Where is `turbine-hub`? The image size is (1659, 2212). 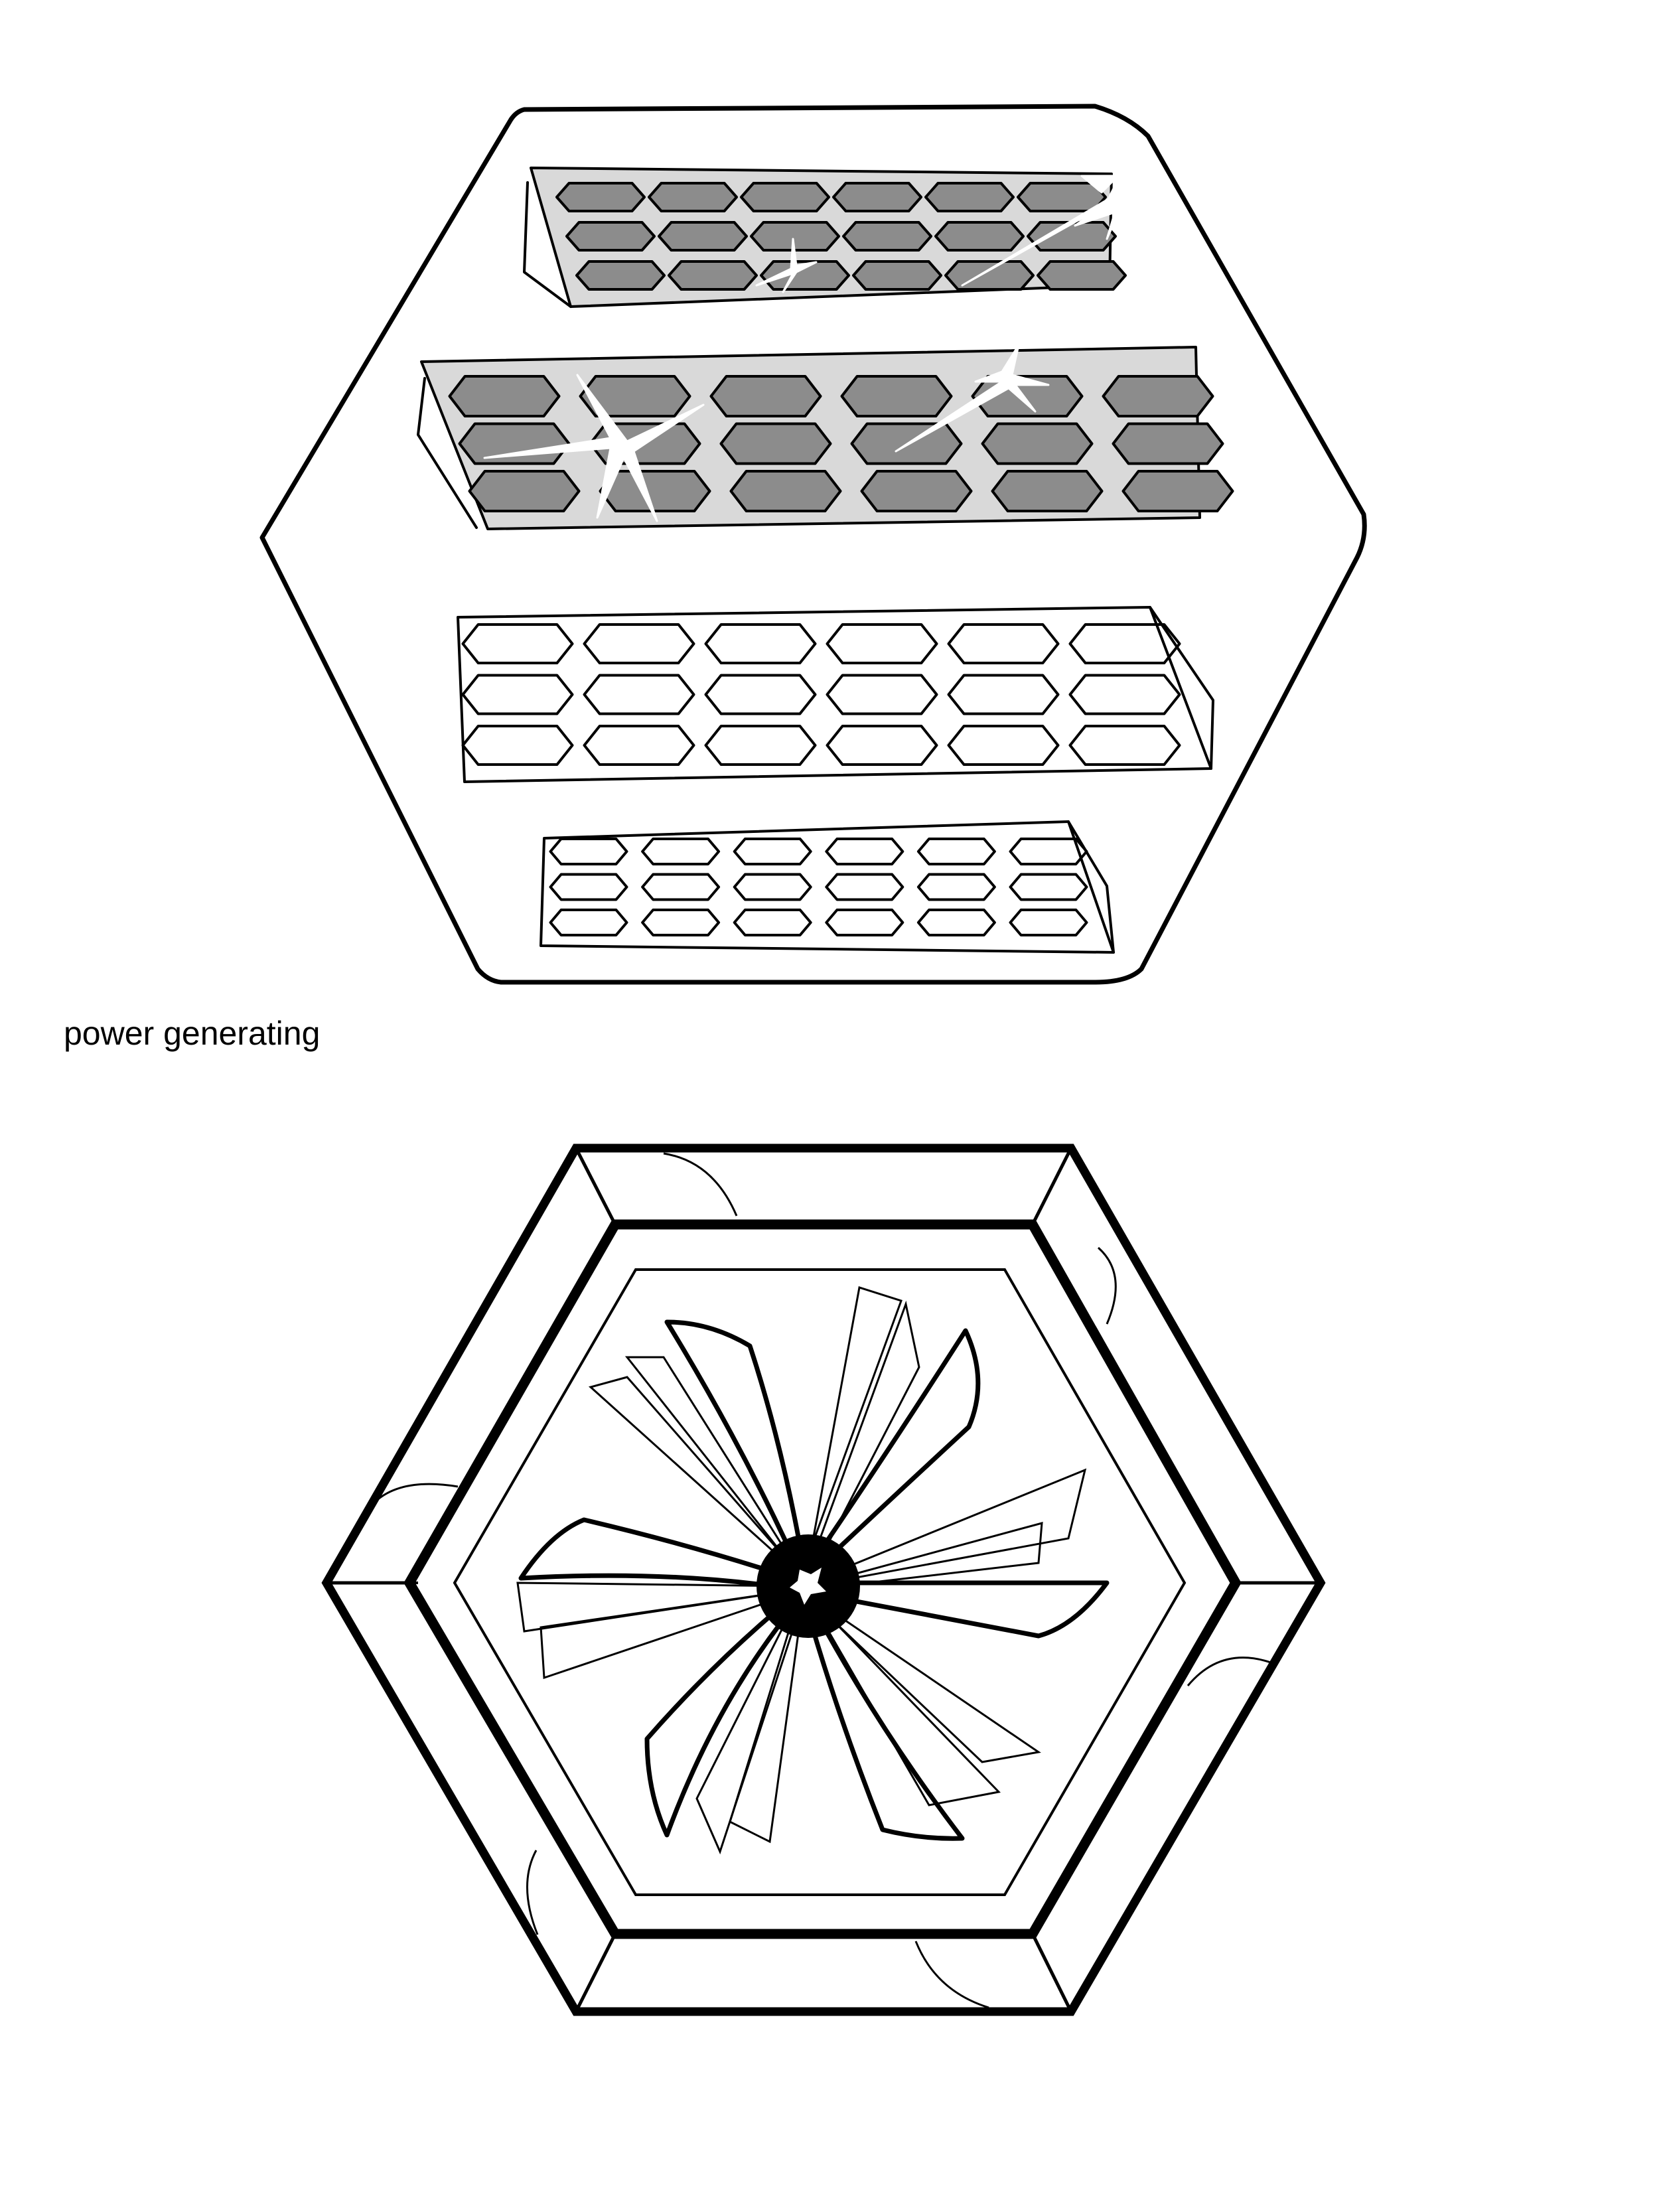 turbine-hub is located at coordinates (808, 1586).